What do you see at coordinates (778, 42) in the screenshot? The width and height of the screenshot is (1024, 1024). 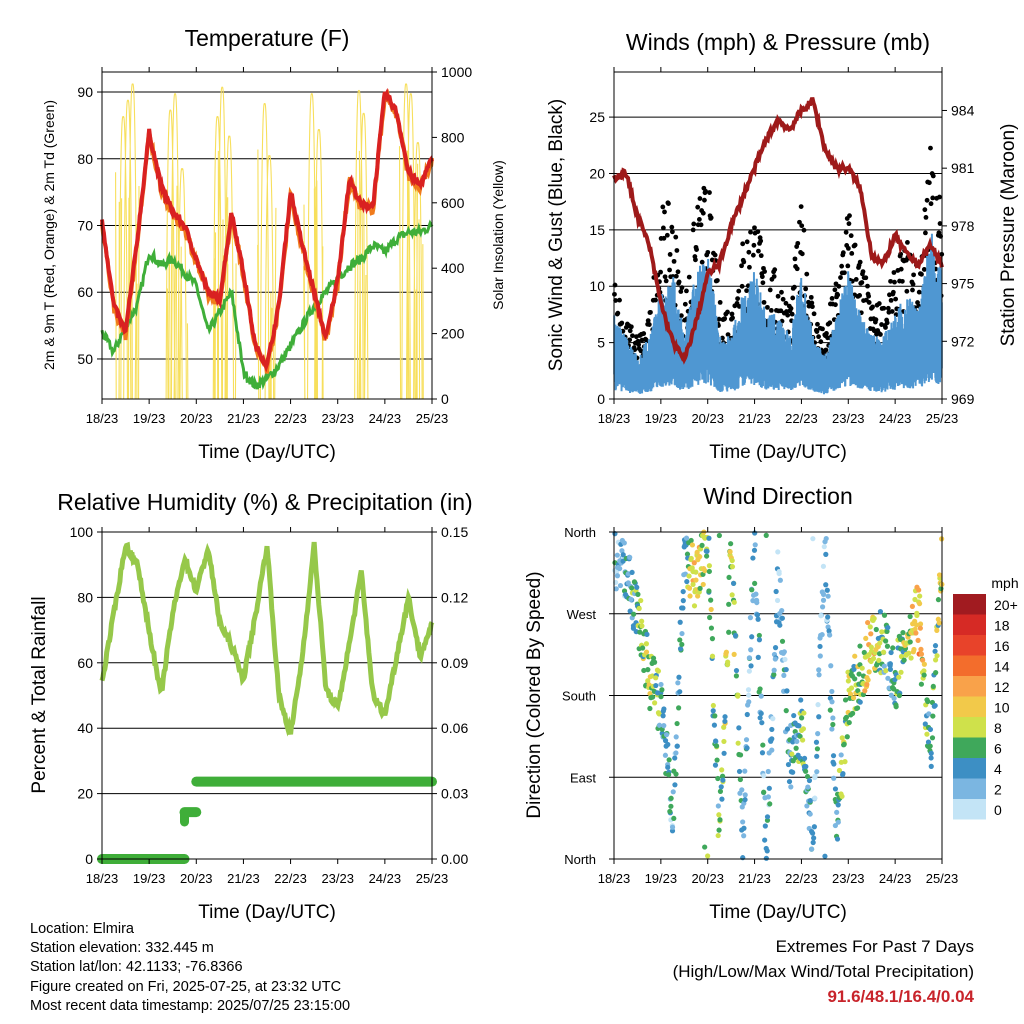 I see `winds-title: Winds (mph) & Pressure (mb)` at bounding box center [778, 42].